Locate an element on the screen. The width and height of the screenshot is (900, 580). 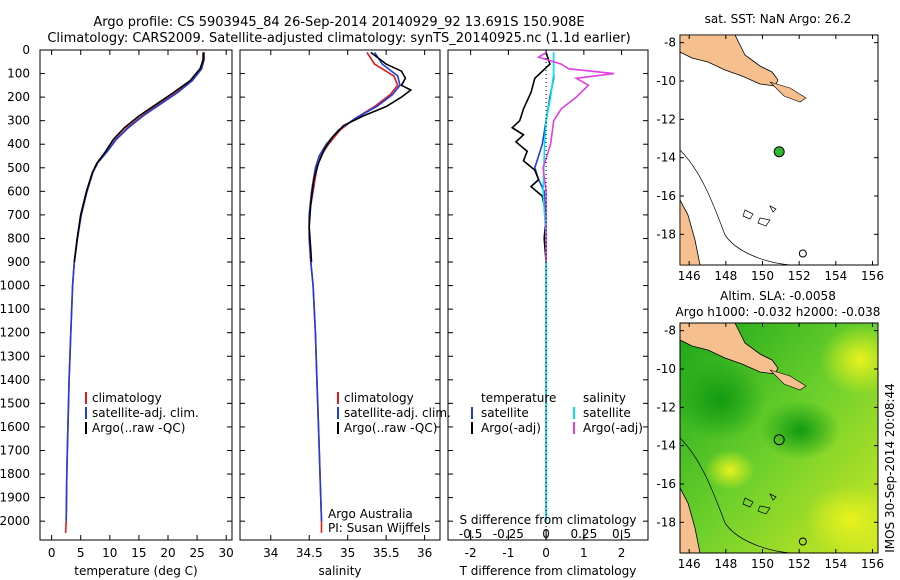
lat-tick-label: -8 is located at coordinates (670, 43).